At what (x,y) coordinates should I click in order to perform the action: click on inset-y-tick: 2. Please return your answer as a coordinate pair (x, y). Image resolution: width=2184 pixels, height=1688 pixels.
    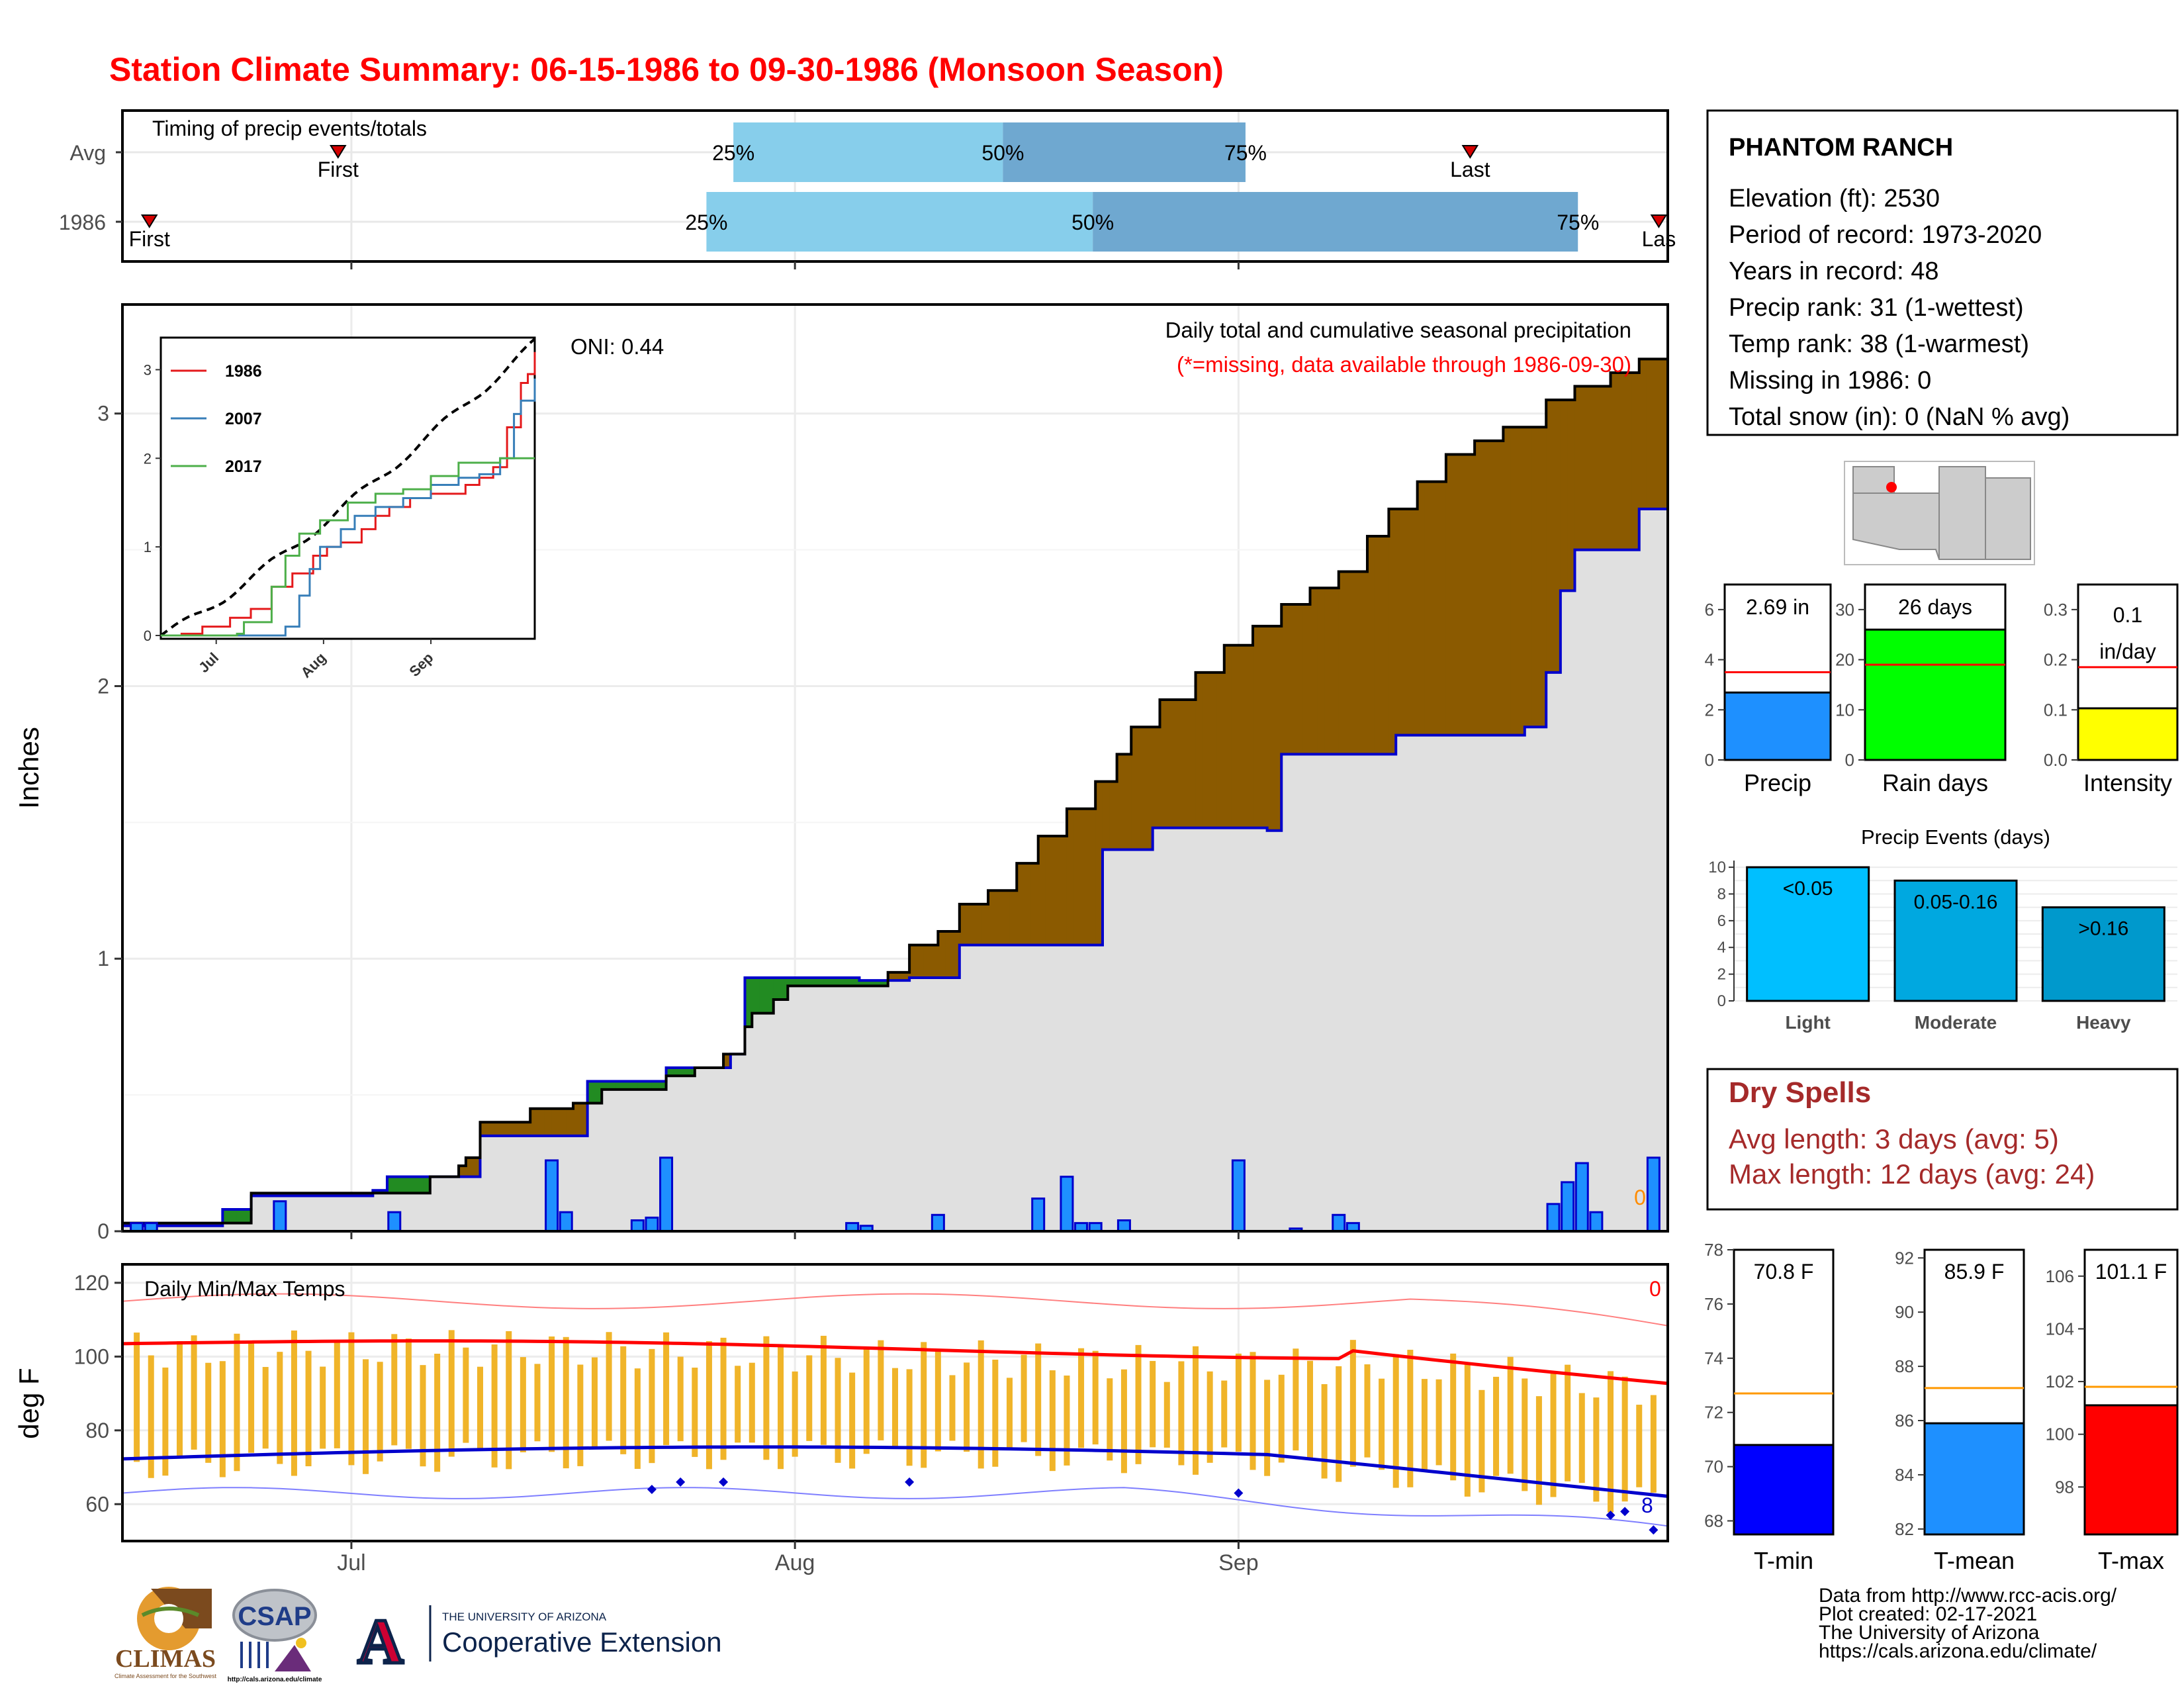
    Looking at the image, I should click on (148, 458).